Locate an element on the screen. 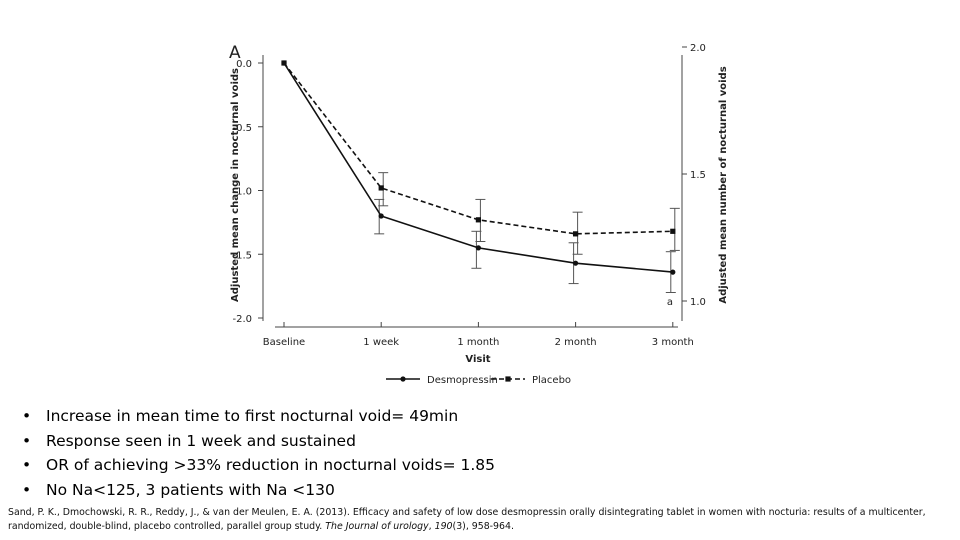 The width and height of the screenshot is (960, 540). series-line is located at coordinates (478, 148).